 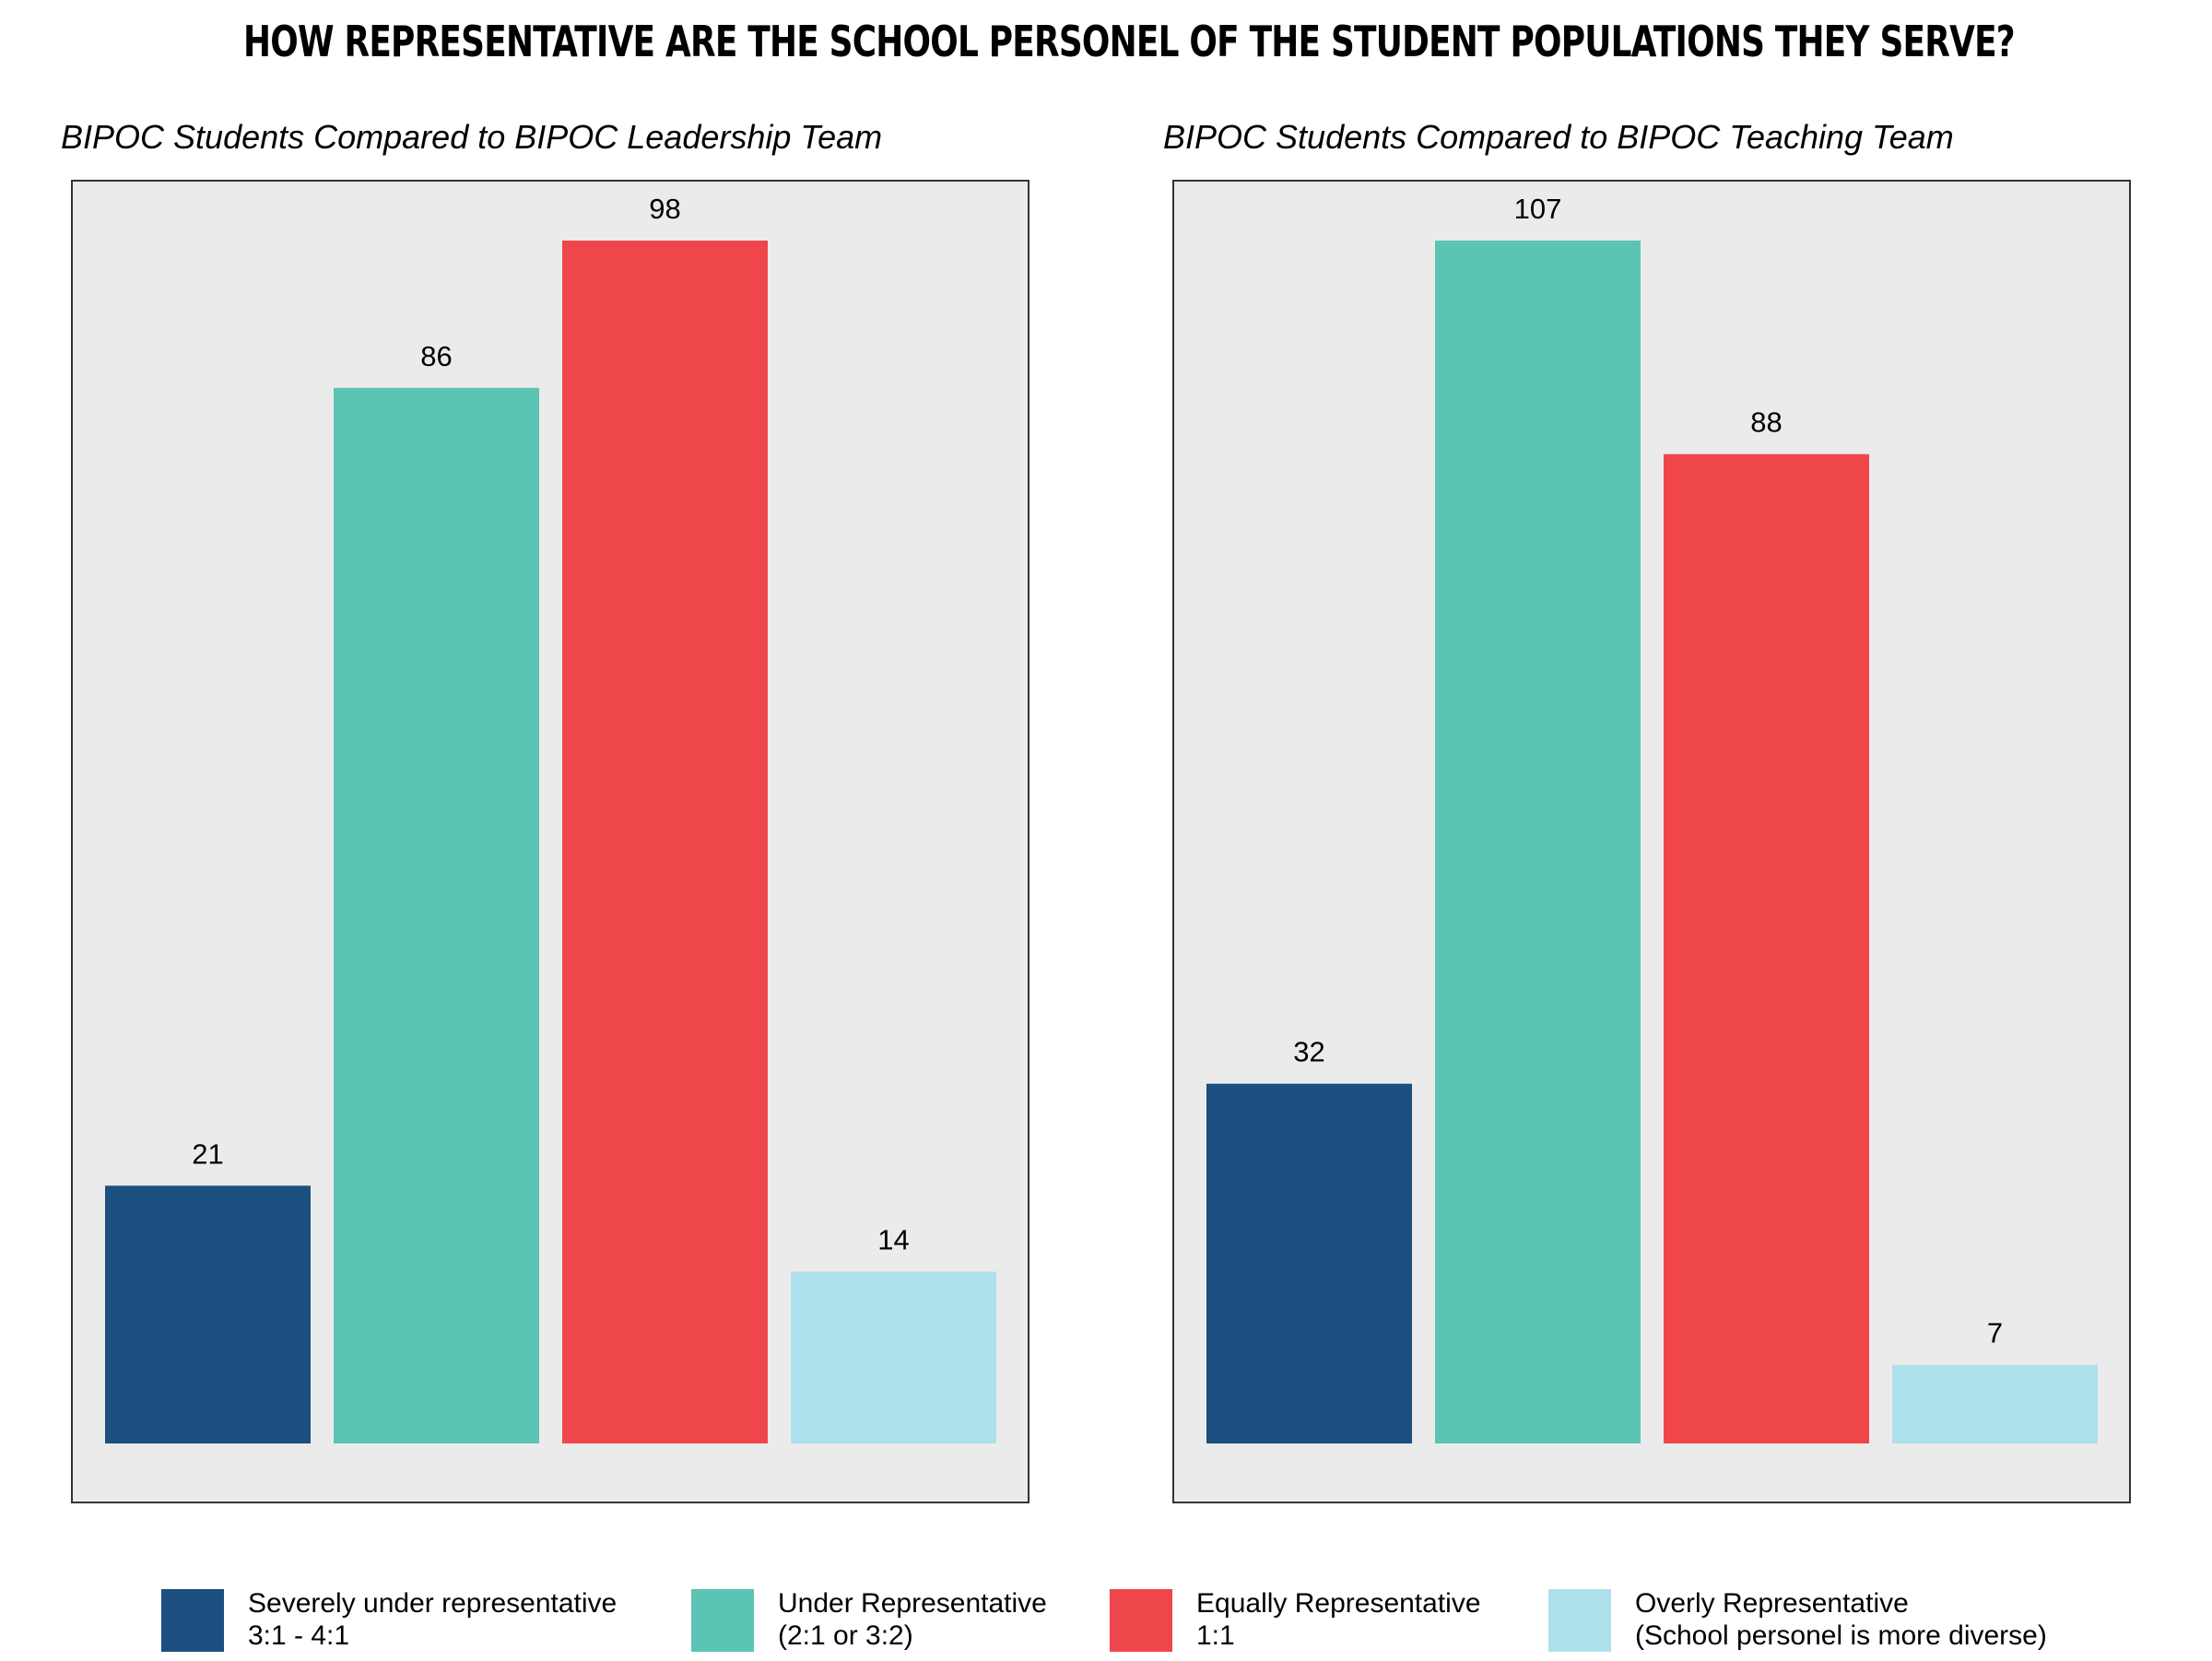 I want to click on bar-teaching-under, so click(x=1538, y=842).